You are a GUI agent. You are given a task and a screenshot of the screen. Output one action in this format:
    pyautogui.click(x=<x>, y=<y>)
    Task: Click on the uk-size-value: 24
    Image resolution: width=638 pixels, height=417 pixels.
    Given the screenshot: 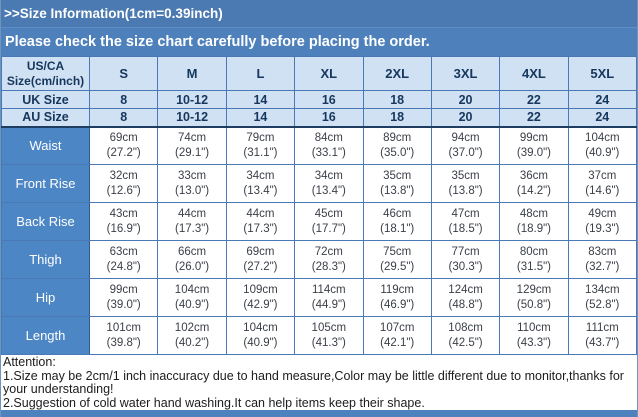 What is the action you would take?
    pyautogui.click(x=602, y=99)
    